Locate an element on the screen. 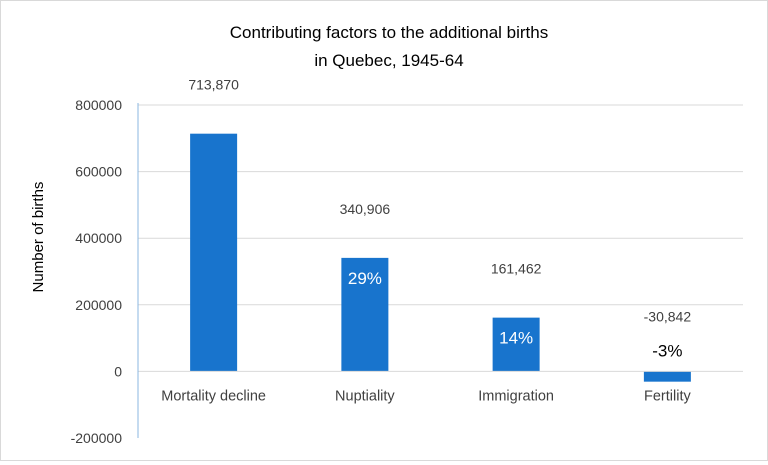  category-label: Mortality decline is located at coordinates (213, 396).